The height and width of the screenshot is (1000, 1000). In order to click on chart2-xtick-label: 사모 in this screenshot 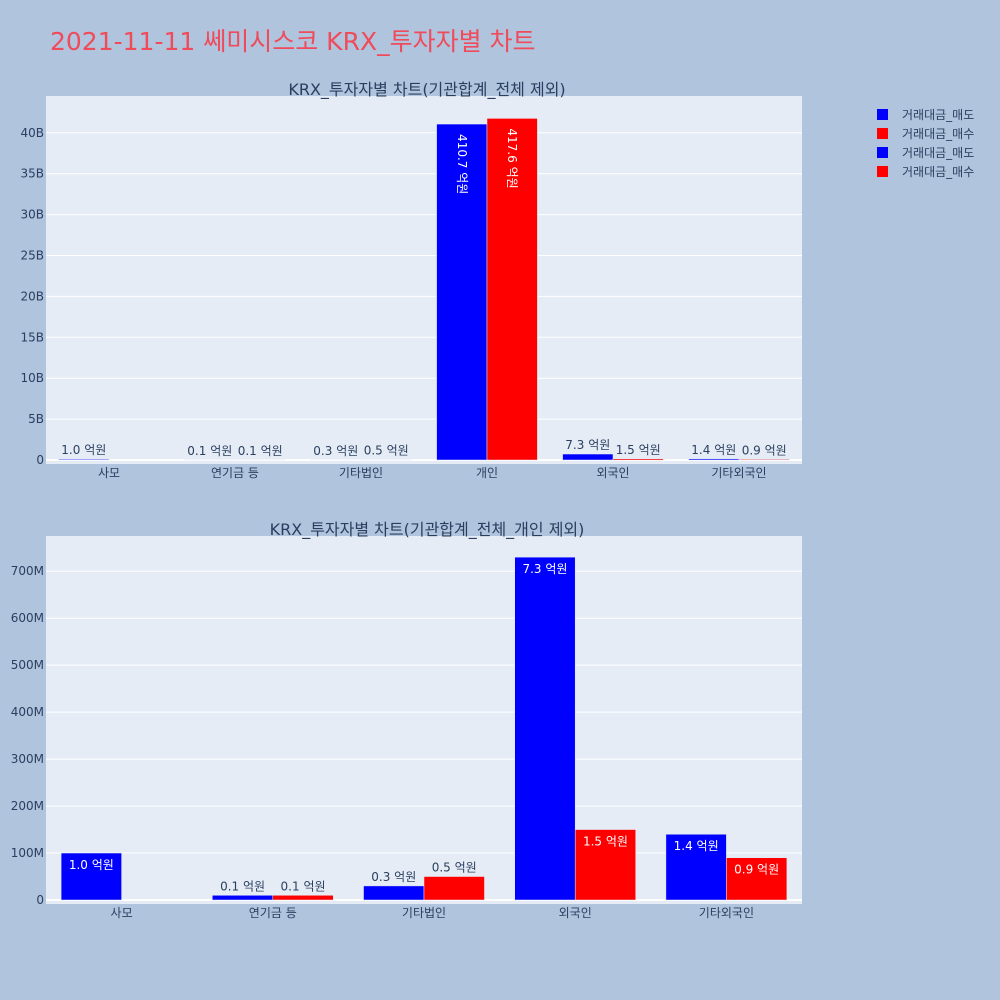, I will do `click(122, 913)`.